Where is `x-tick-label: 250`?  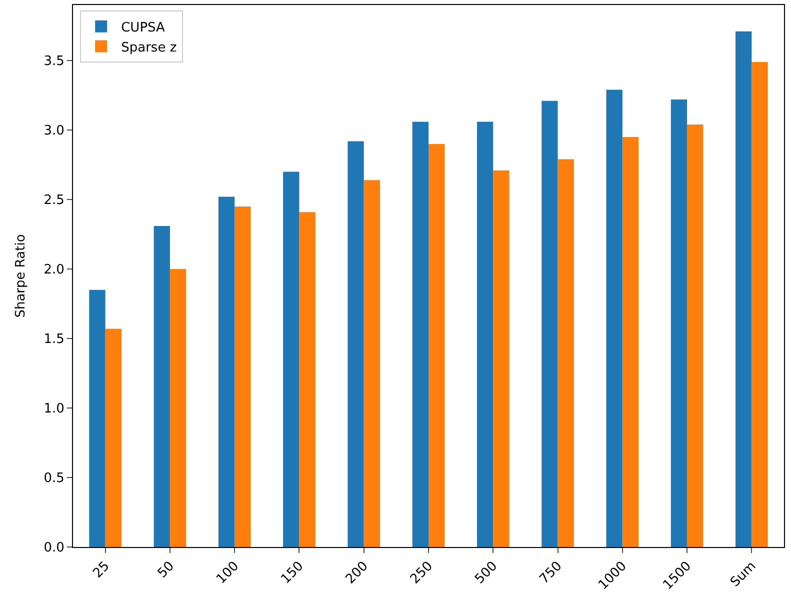 x-tick-label: 250 is located at coordinates (422, 573).